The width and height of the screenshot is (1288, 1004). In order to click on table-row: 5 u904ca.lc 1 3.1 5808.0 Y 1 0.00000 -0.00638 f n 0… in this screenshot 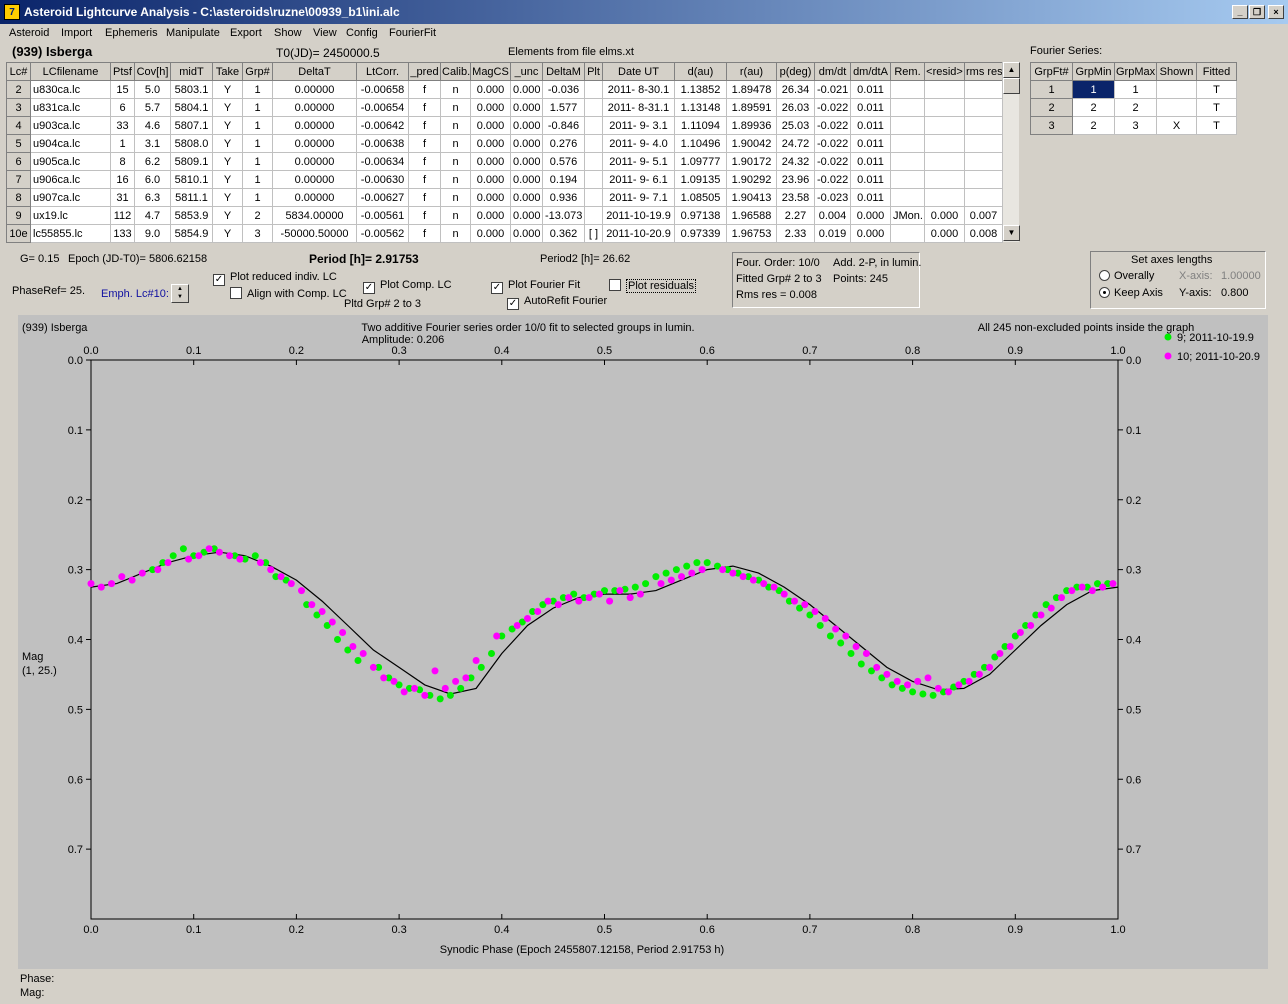, I will do `click(504, 143)`.